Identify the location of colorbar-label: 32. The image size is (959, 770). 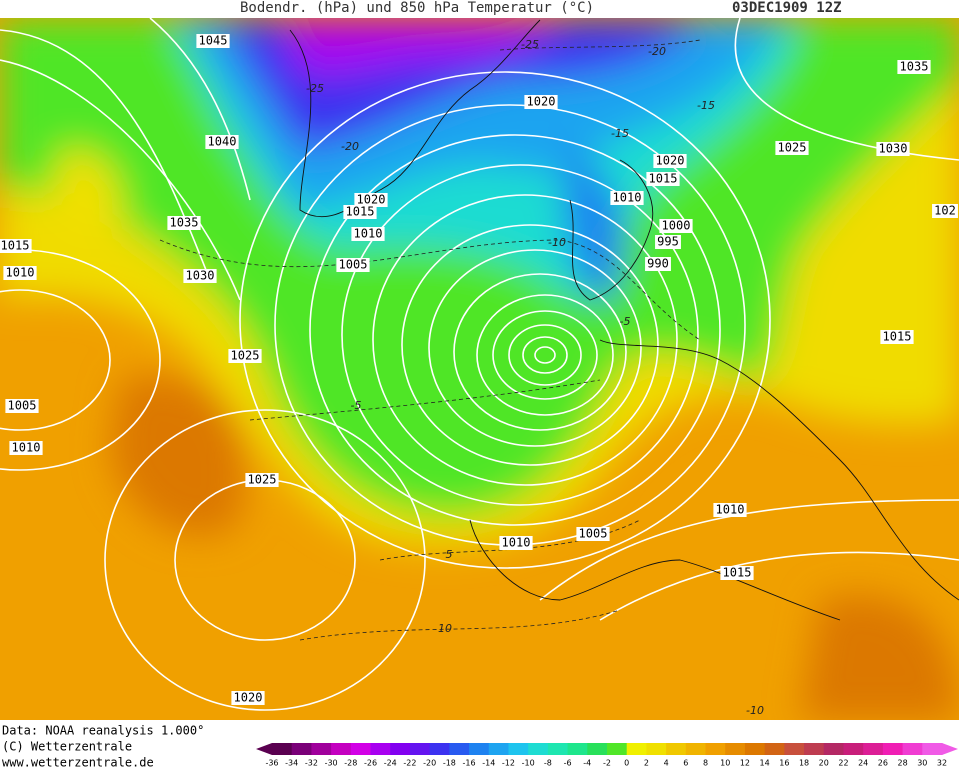
(942, 763).